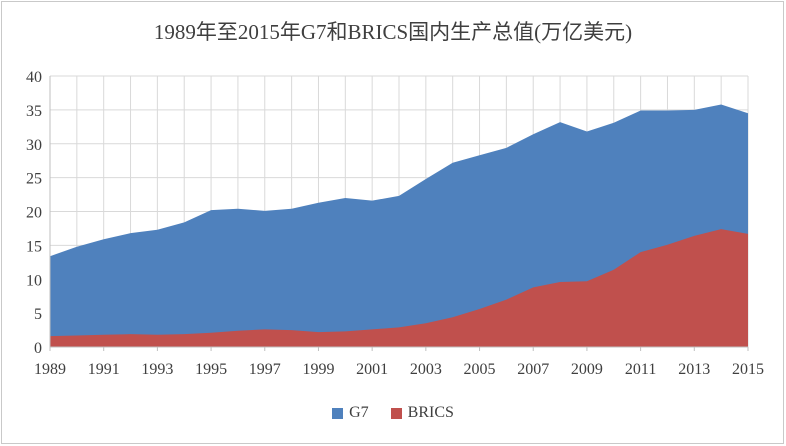  I want to click on x-axis-label: 2011, so click(640, 369).